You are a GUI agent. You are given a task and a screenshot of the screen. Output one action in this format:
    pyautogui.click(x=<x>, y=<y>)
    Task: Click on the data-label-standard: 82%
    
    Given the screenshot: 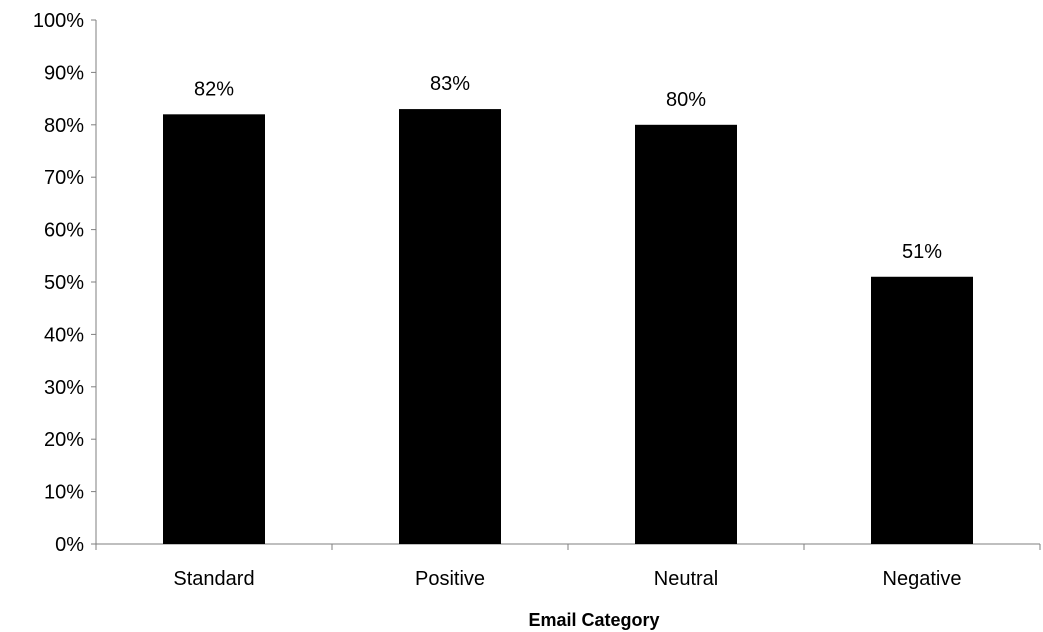 What is the action you would take?
    pyautogui.click(x=214, y=89)
    